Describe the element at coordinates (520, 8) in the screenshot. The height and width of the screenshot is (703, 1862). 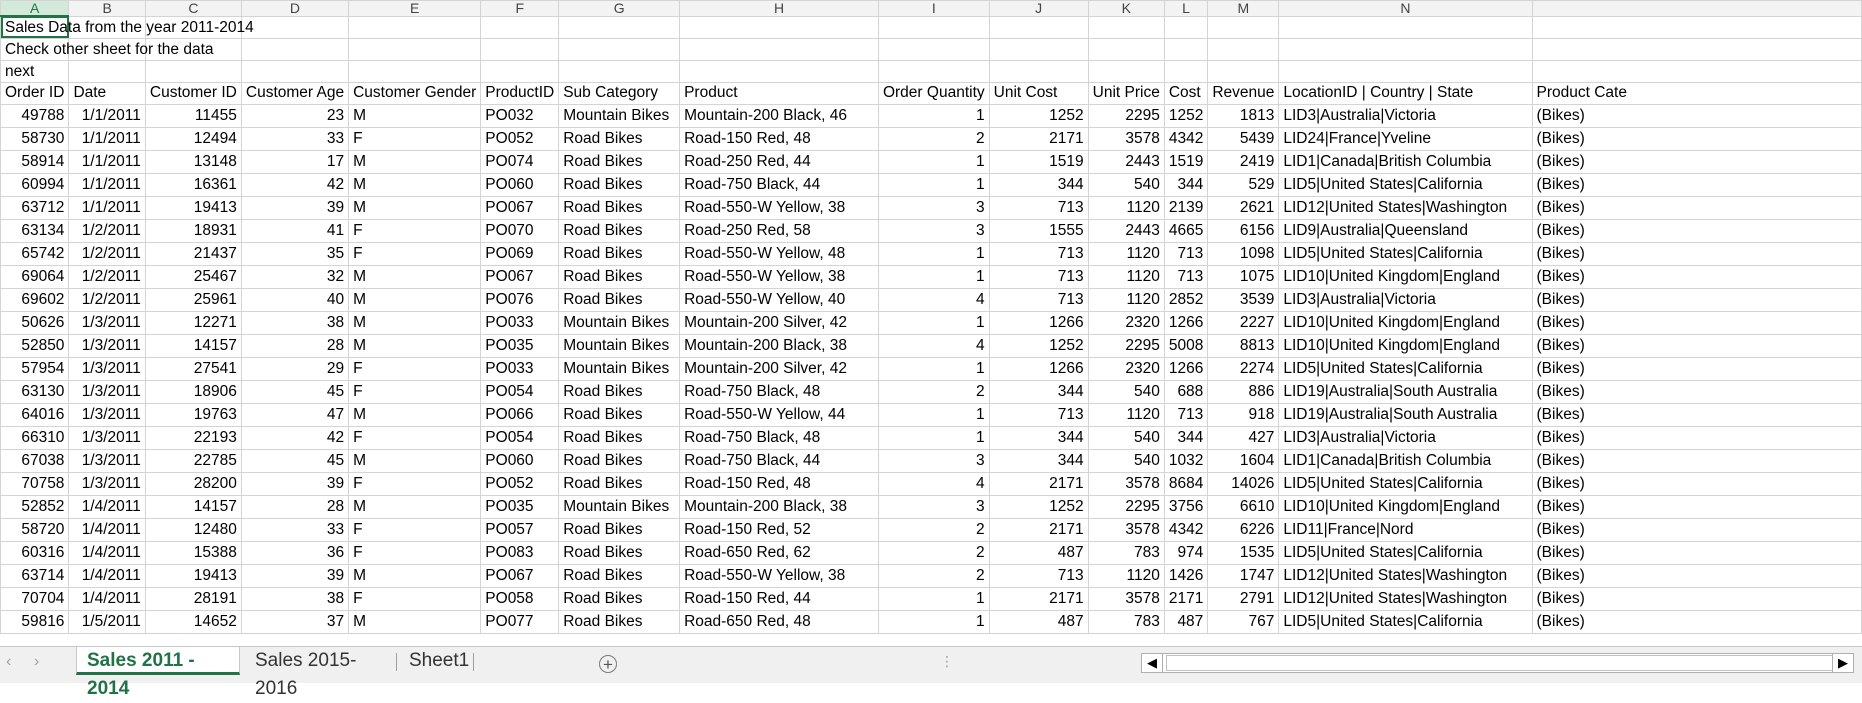
I see `column-header-f: F` at that location.